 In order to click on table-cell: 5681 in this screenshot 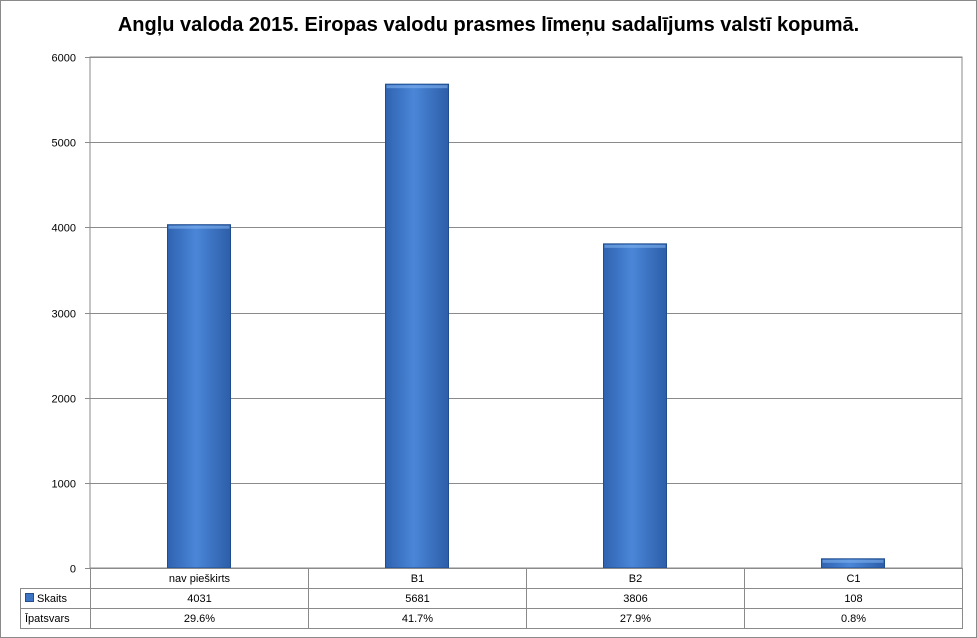, I will do `click(417, 598)`.